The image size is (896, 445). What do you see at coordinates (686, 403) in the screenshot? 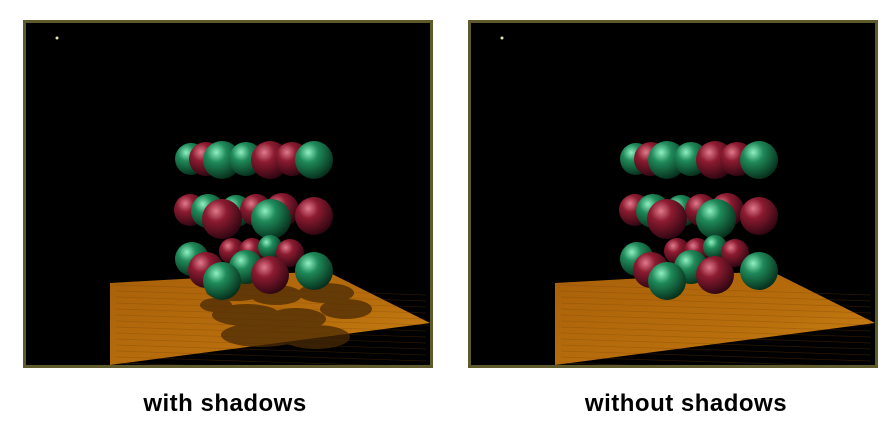
I see `caption-without-shadows: without shadows` at bounding box center [686, 403].